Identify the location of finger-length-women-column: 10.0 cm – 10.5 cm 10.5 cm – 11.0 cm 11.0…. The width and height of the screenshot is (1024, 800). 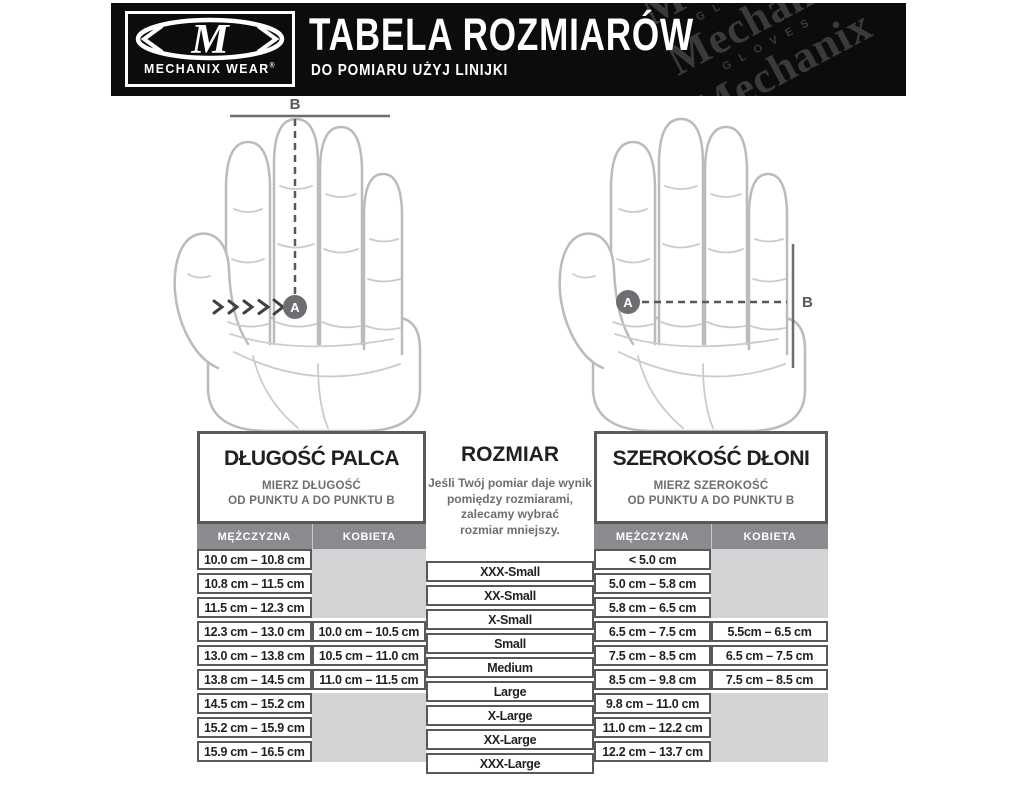
(368, 657).